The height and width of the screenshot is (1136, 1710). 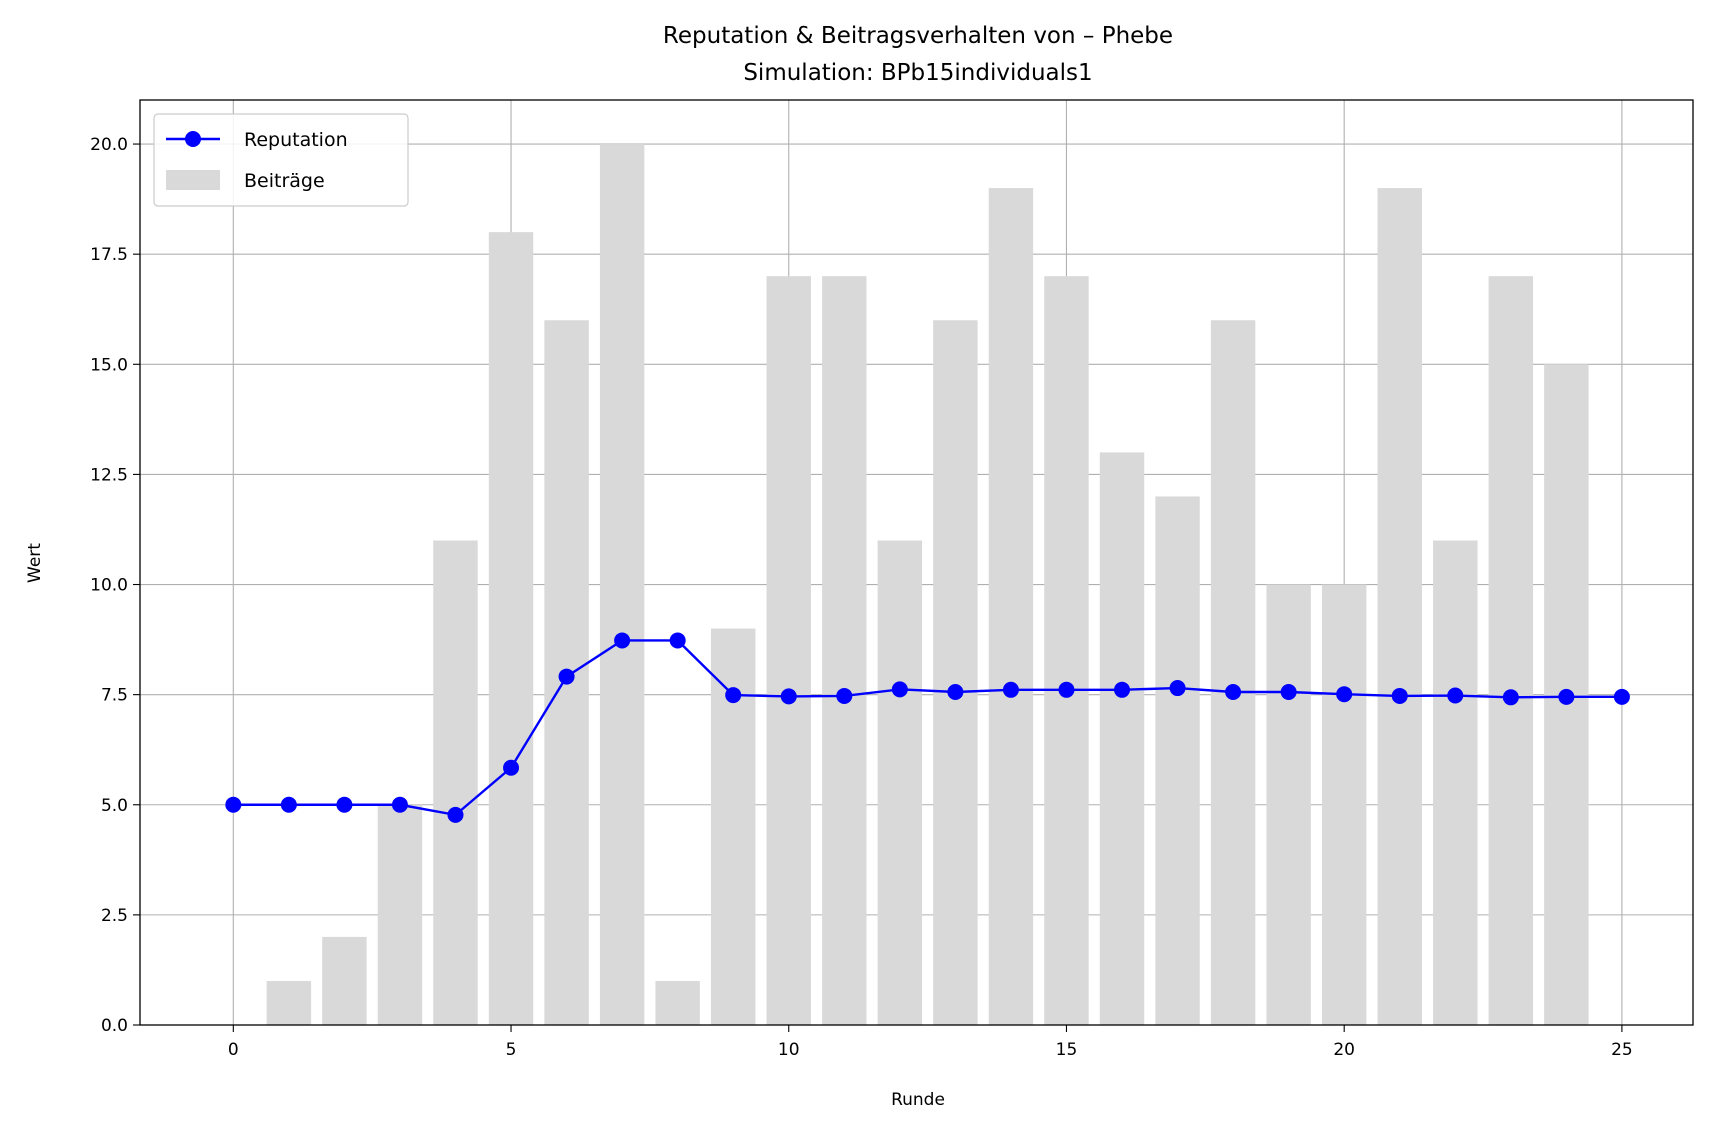 I want to click on x-tick-label: 5, so click(x=511, y=1050).